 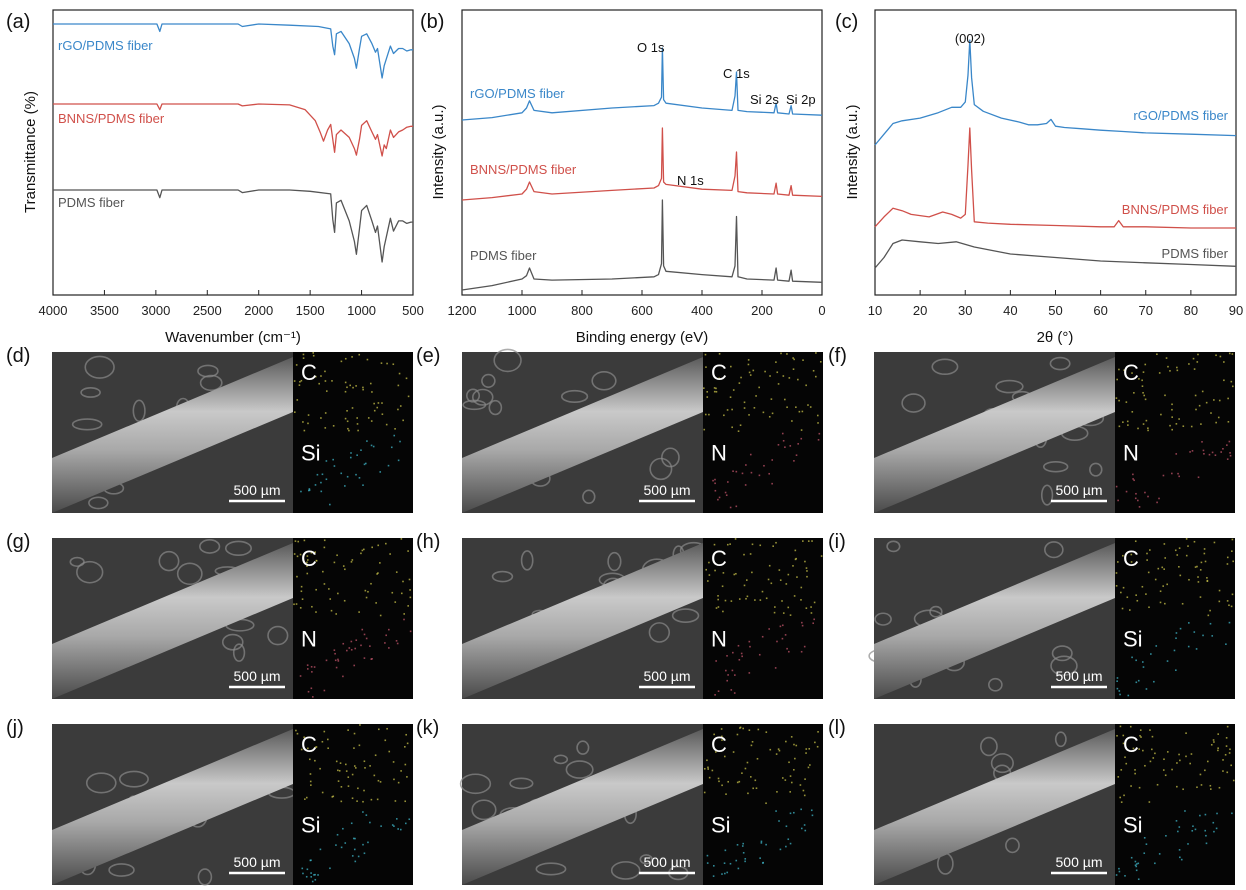 What do you see at coordinates (1131, 372) in the screenshot?
I see `eds-element-label: C` at bounding box center [1131, 372].